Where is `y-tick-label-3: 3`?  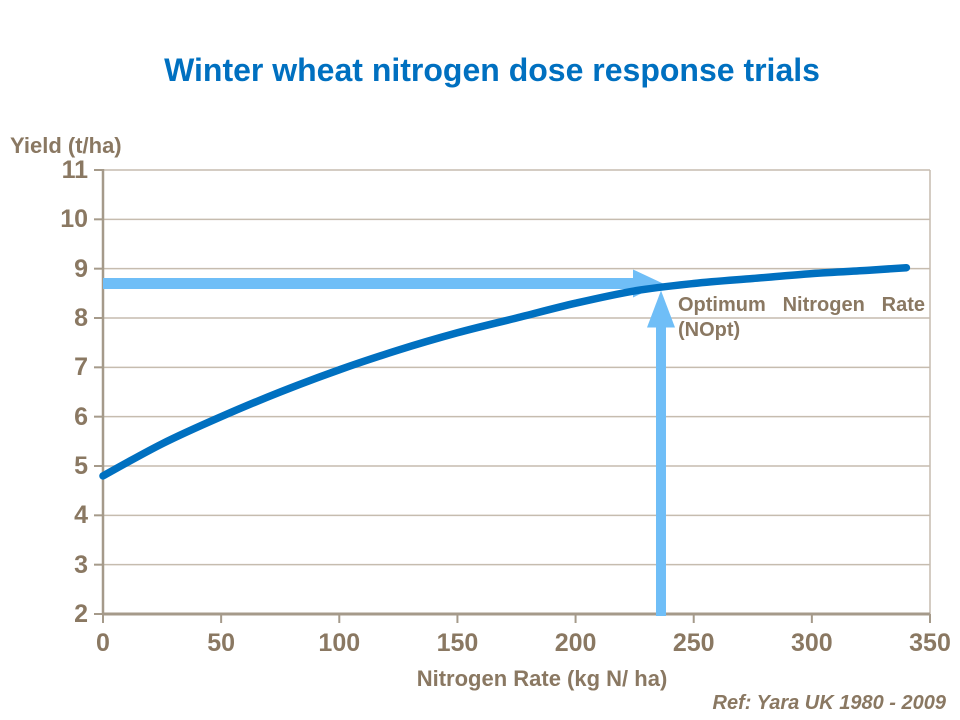 y-tick-label-3: 3 is located at coordinates (81, 564).